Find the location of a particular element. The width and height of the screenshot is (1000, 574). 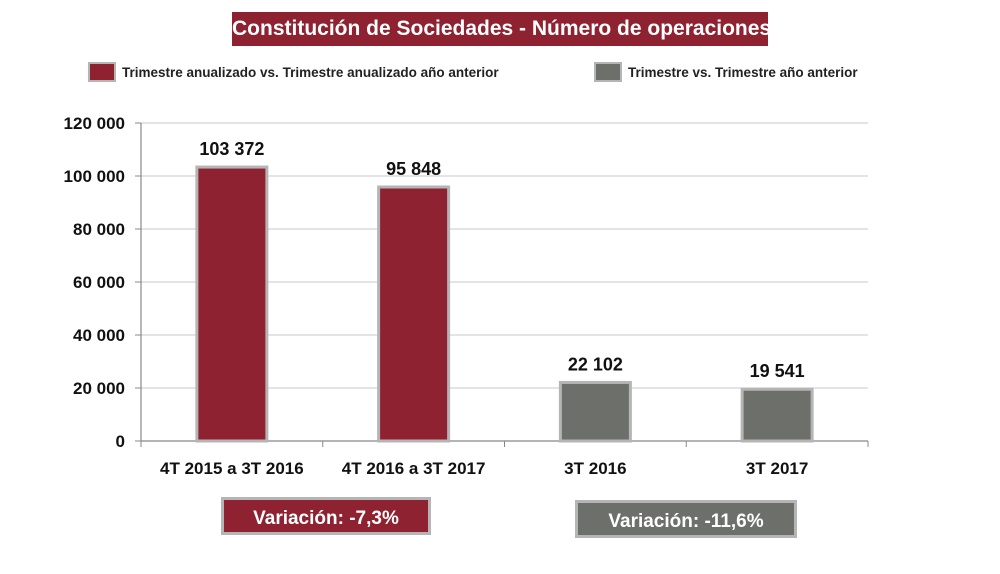

x-tick-label: 3T 2016 is located at coordinates (595, 468).